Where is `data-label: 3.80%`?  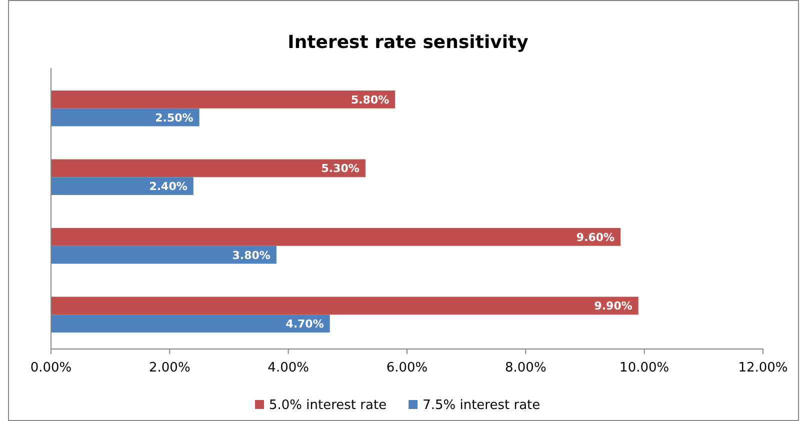
data-label: 3.80% is located at coordinates (251, 255).